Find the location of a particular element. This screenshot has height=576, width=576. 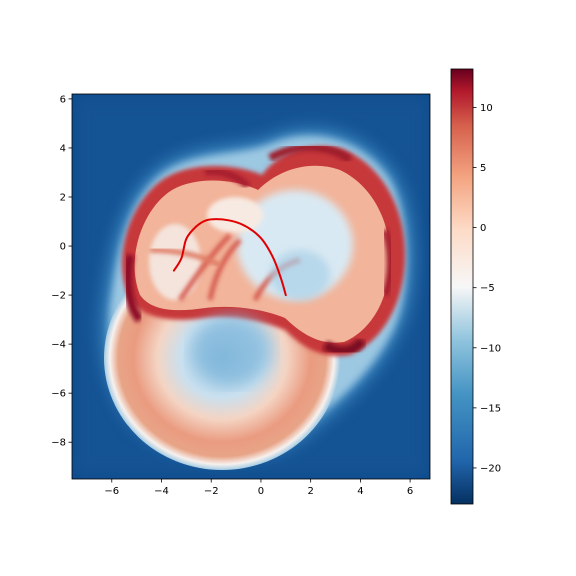

y-tick-label: −2 is located at coordinates (58, 296).